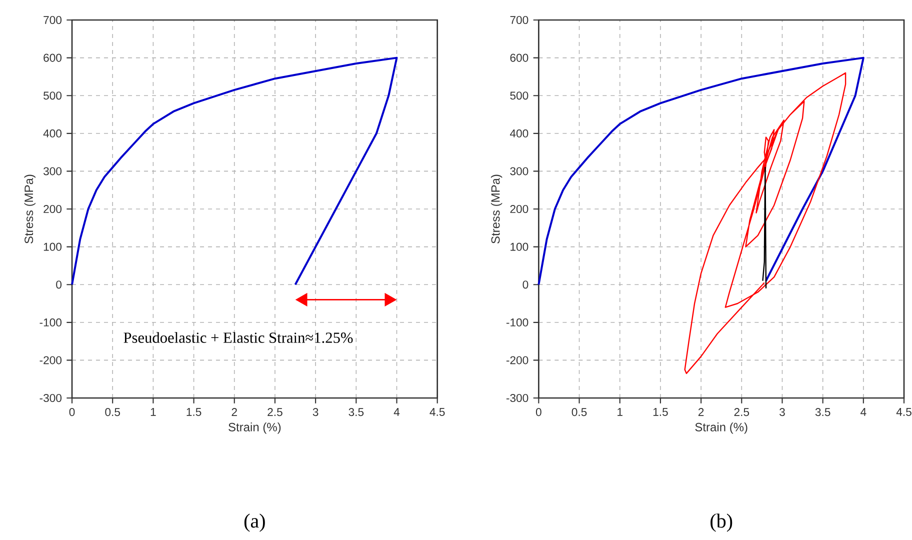  Describe the element at coordinates (254, 523) in the screenshot. I see `text: (a)` at that location.